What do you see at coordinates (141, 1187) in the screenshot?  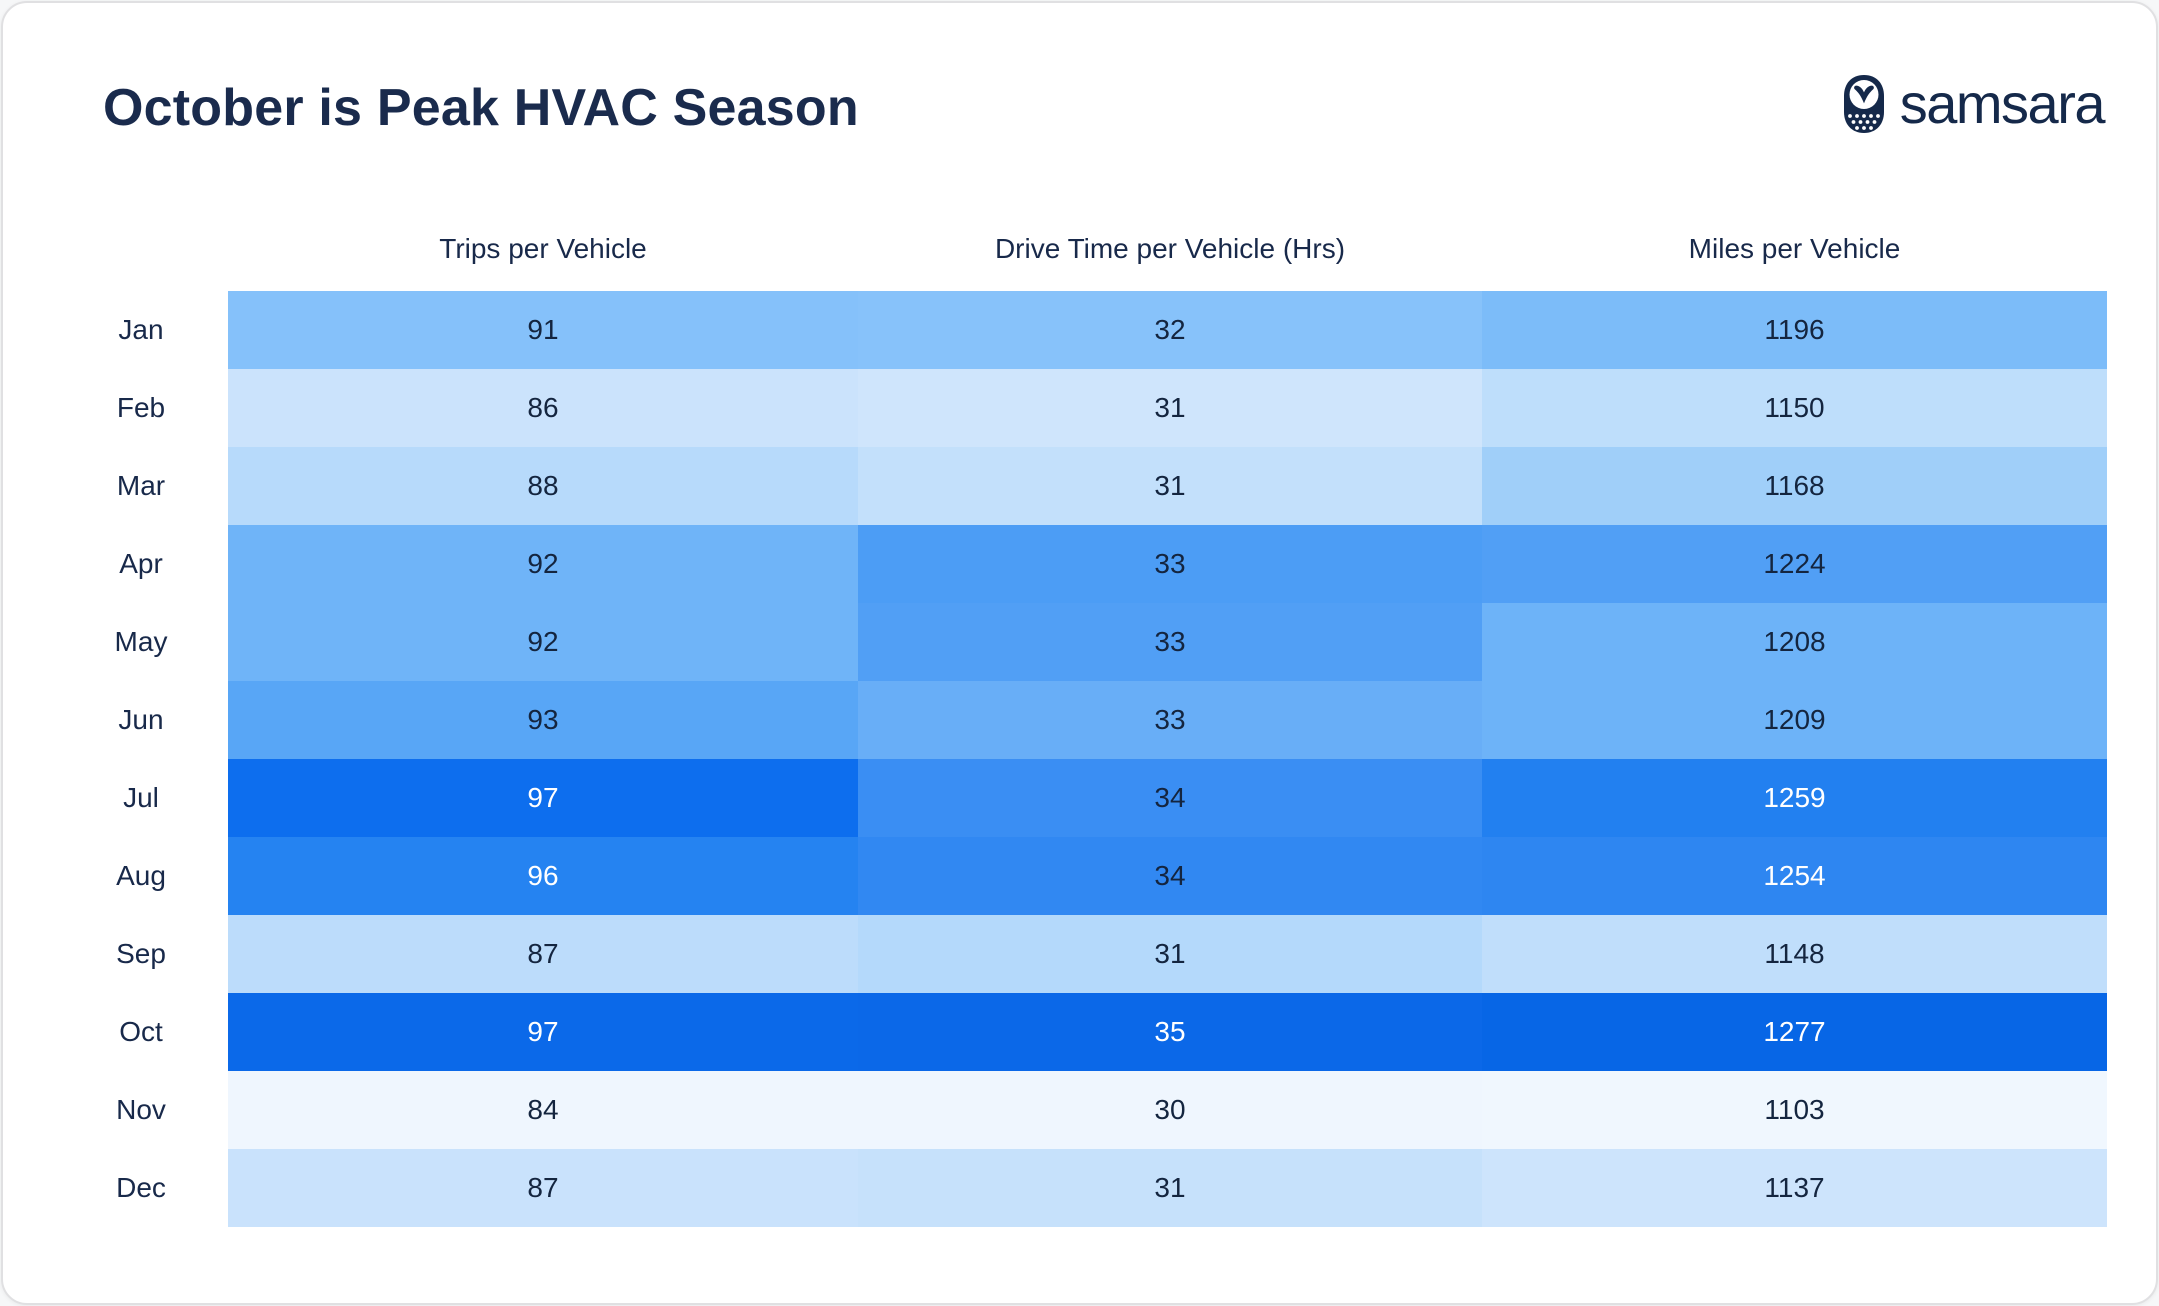 I see `row-label-dec: Dec` at bounding box center [141, 1187].